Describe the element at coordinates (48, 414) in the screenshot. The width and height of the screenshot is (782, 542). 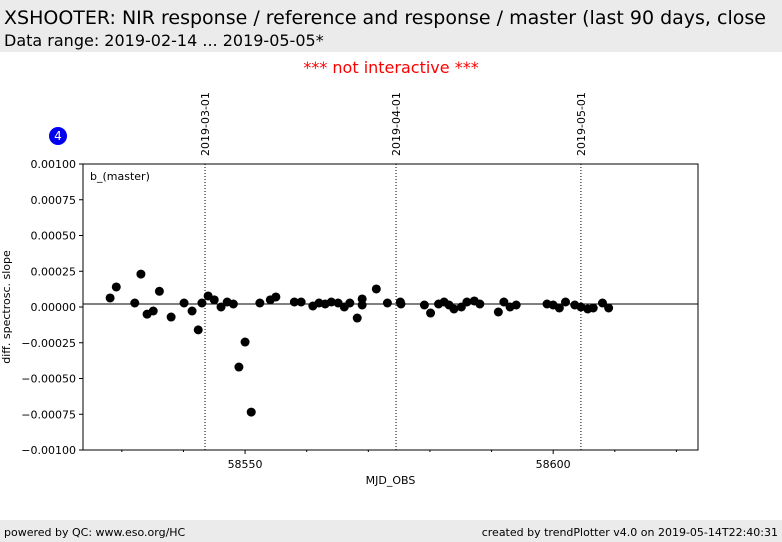
I see `y-tick-label: −0.00075` at that location.